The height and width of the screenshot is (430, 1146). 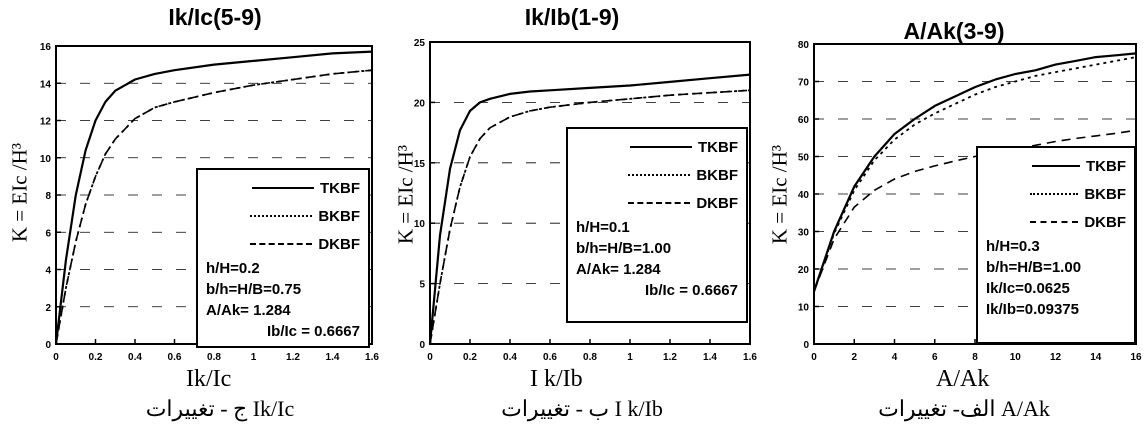 What do you see at coordinates (854, 357) in the screenshot?
I see `x-tick-label: 2` at bounding box center [854, 357].